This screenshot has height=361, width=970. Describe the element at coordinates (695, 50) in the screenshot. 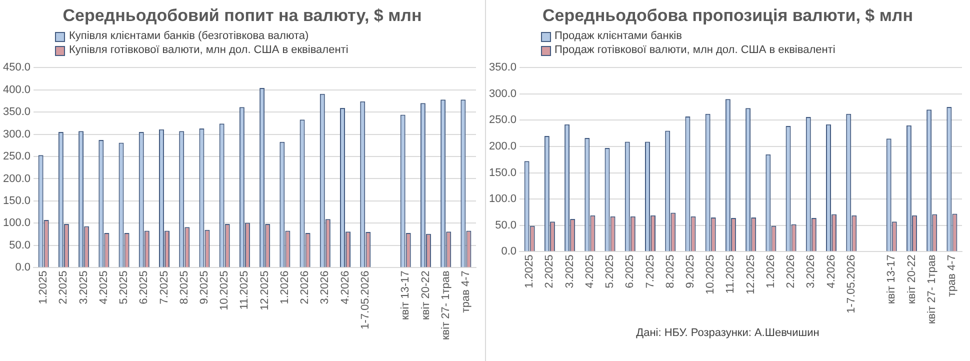

I see `legend-label: Продаж готівкової валюти, млн дол. США в еквіваленті` at that location.